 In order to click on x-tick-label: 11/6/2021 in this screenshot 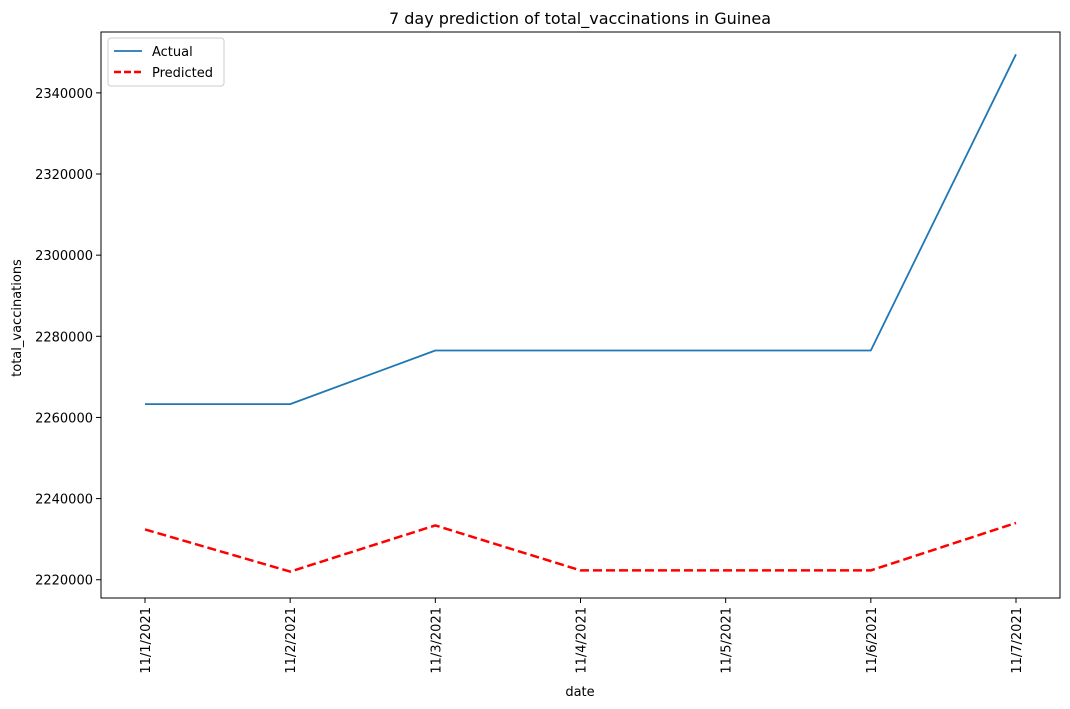, I will do `click(872, 640)`.